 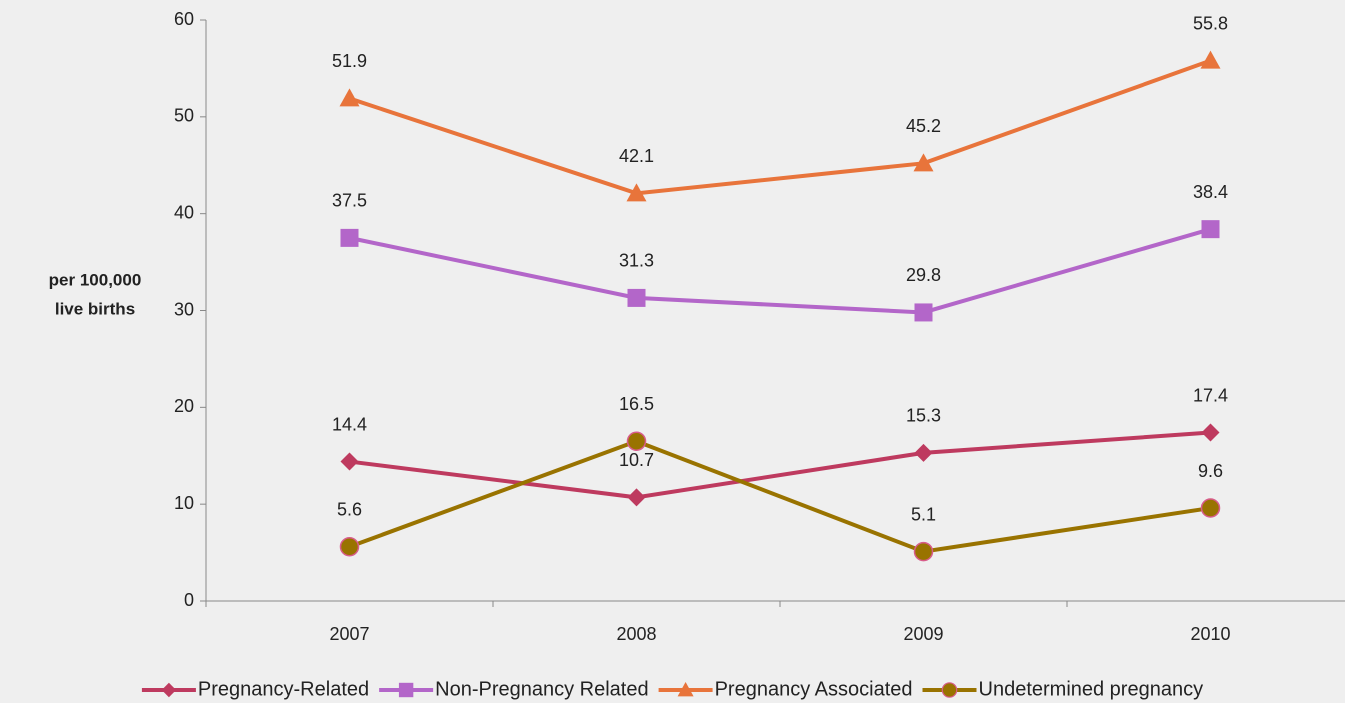 What do you see at coordinates (1210, 634) in the screenshot?
I see `x-tick-label: 2010` at bounding box center [1210, 634].